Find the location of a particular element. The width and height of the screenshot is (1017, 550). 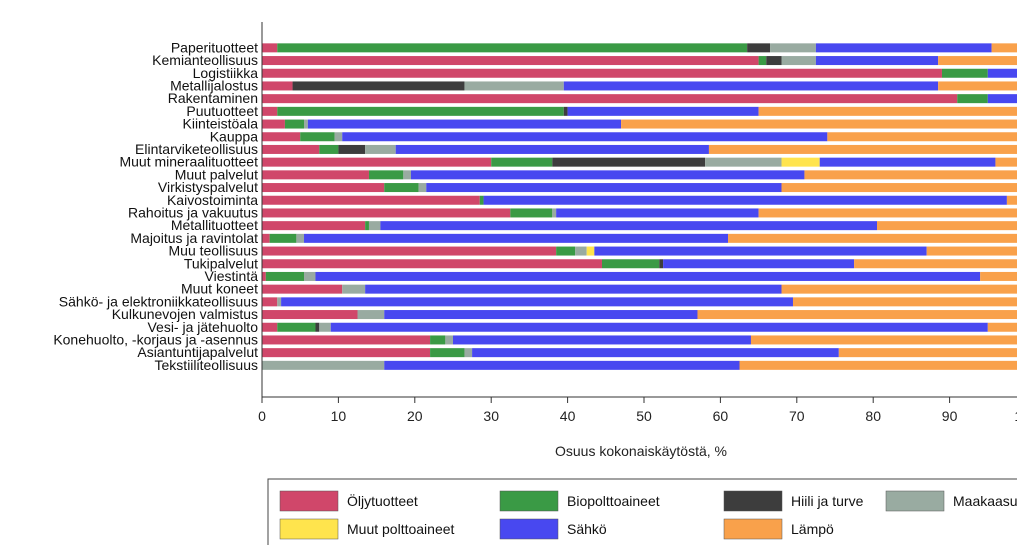

legend-label: Biopolttoaineet is located at coordinates (613, 501).